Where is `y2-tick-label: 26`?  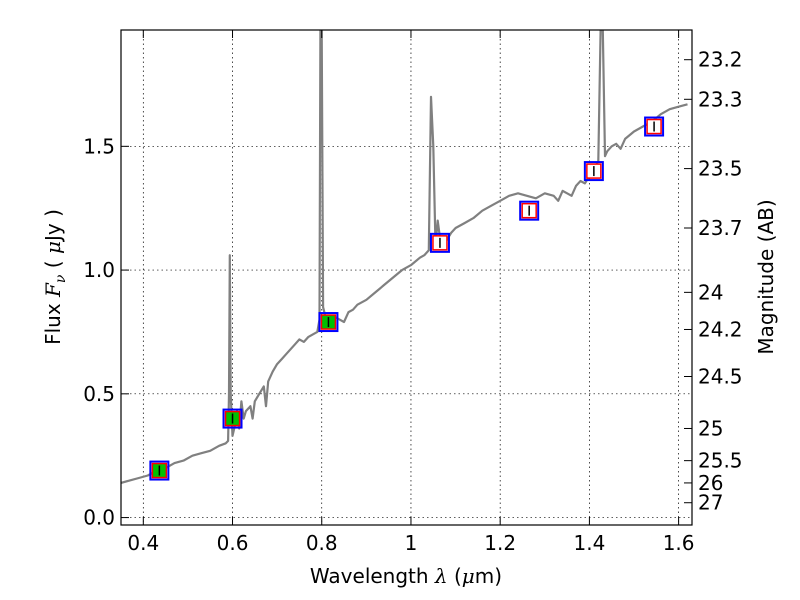 y2-tick-label: 26 is located at coordinates (710, 483).